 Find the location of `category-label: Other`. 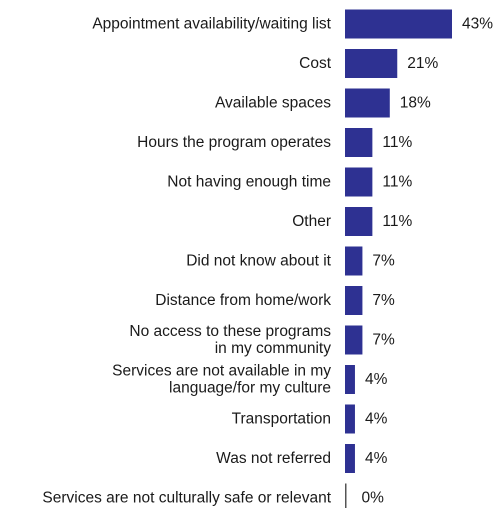

category-label: Other is located at coordinates (311, 221).